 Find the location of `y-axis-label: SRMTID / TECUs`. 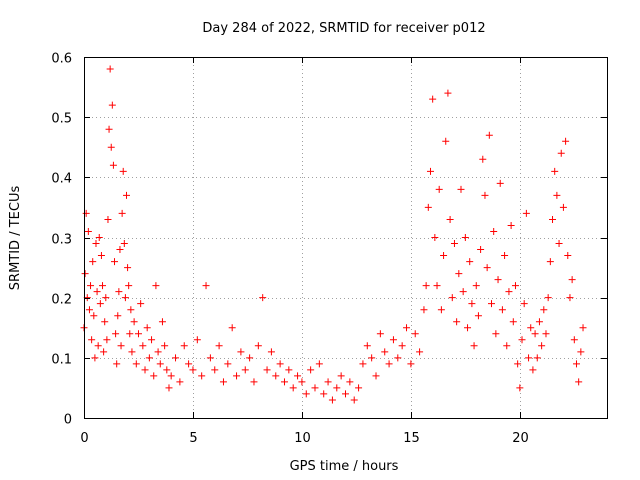

y-axis-label: SRMTID / TECUs is located at coordinates (15, 238).